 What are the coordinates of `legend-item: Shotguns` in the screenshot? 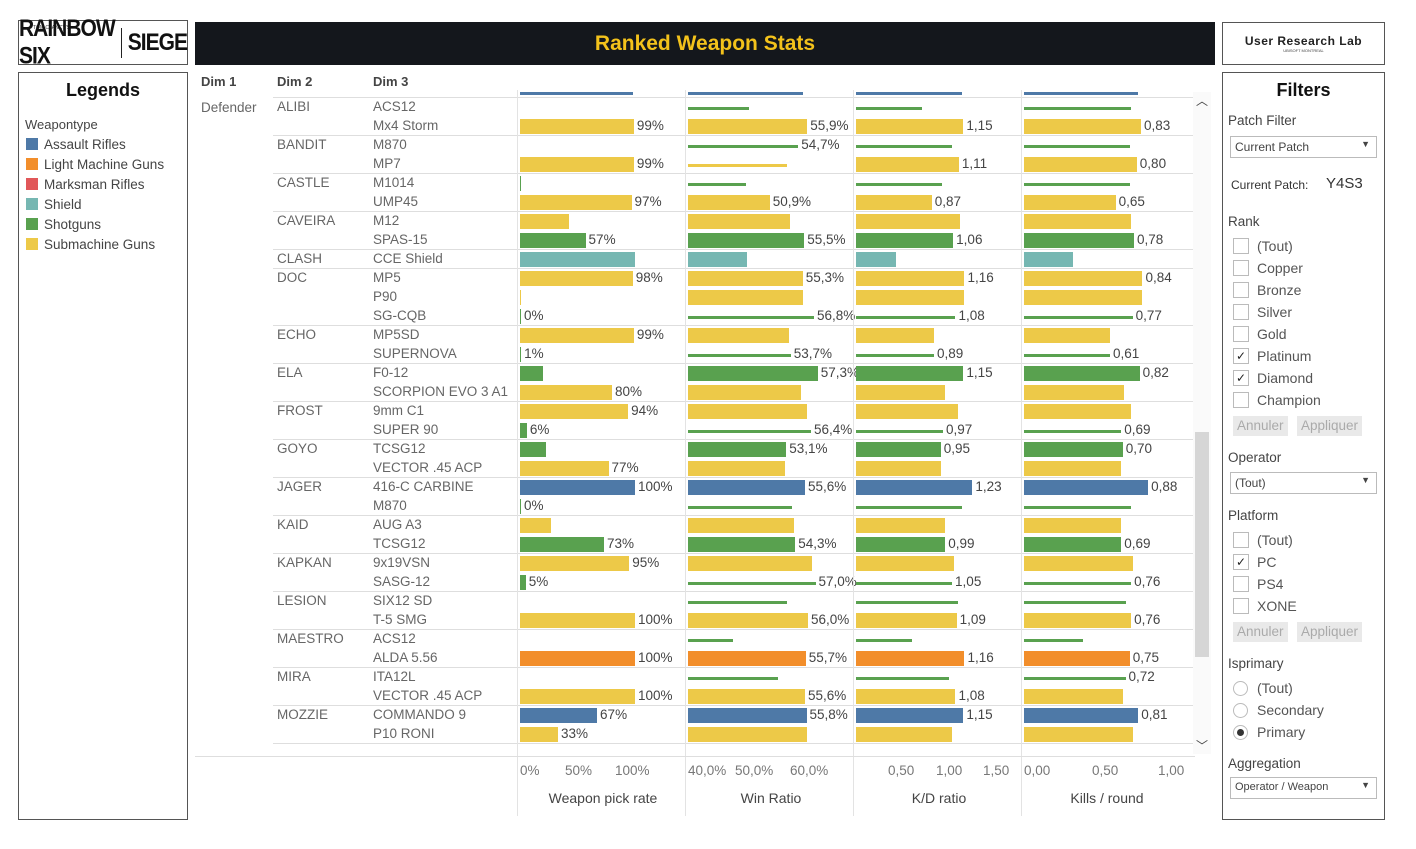 It's located at (103, 224).